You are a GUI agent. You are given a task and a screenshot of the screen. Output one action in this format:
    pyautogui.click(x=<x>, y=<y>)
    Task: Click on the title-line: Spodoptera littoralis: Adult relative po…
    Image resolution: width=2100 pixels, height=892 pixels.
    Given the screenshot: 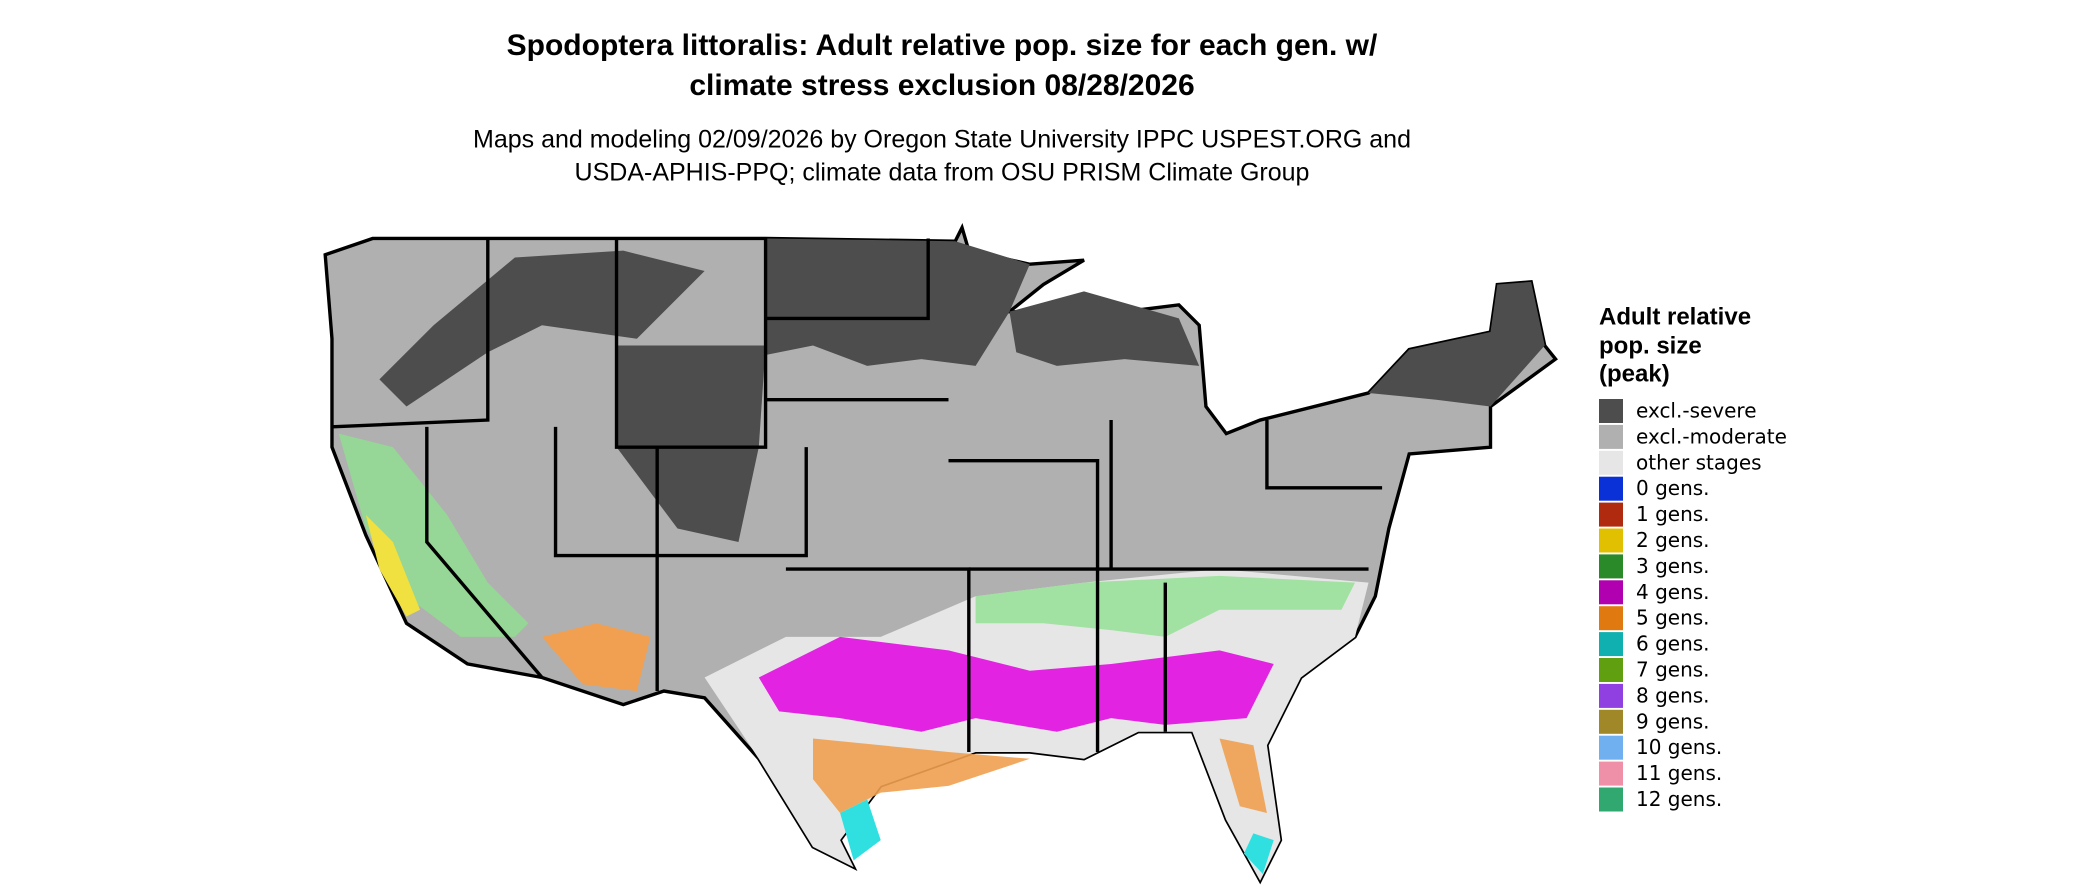 What is the action you would take?
    pyautogui.click(x=942, y=45)
    